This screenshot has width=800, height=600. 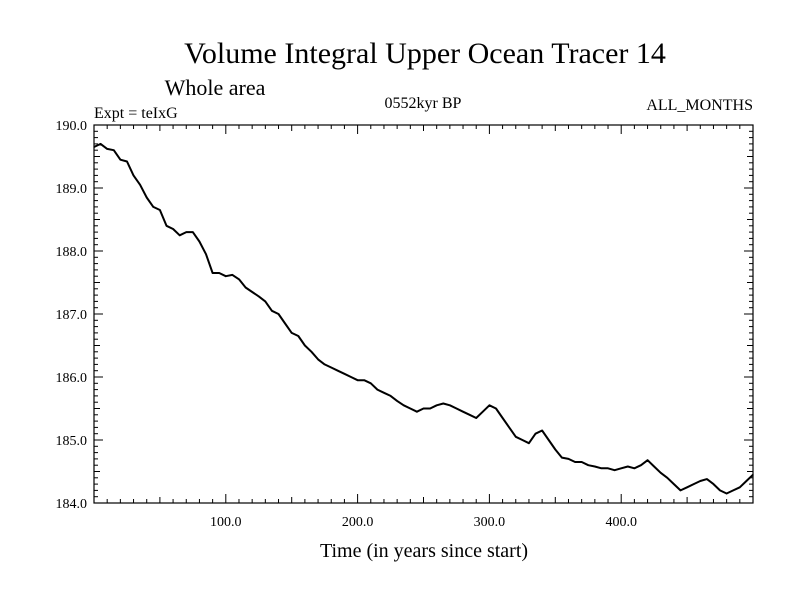 I want to click on x-tick-label: 400.0, so click(x=621, y=522).